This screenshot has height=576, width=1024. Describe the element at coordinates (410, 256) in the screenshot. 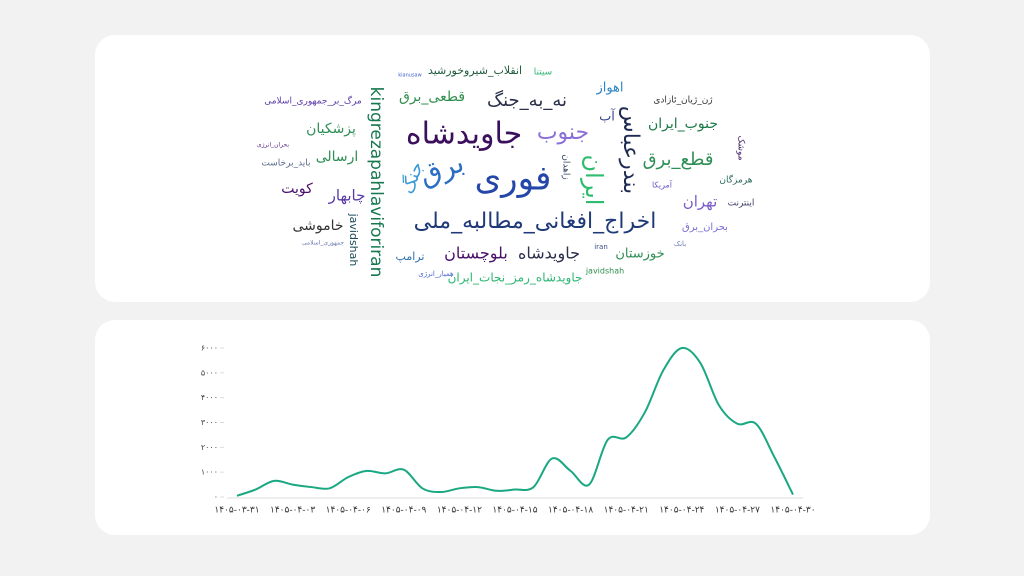

I see `word: ترامپ` at that location.